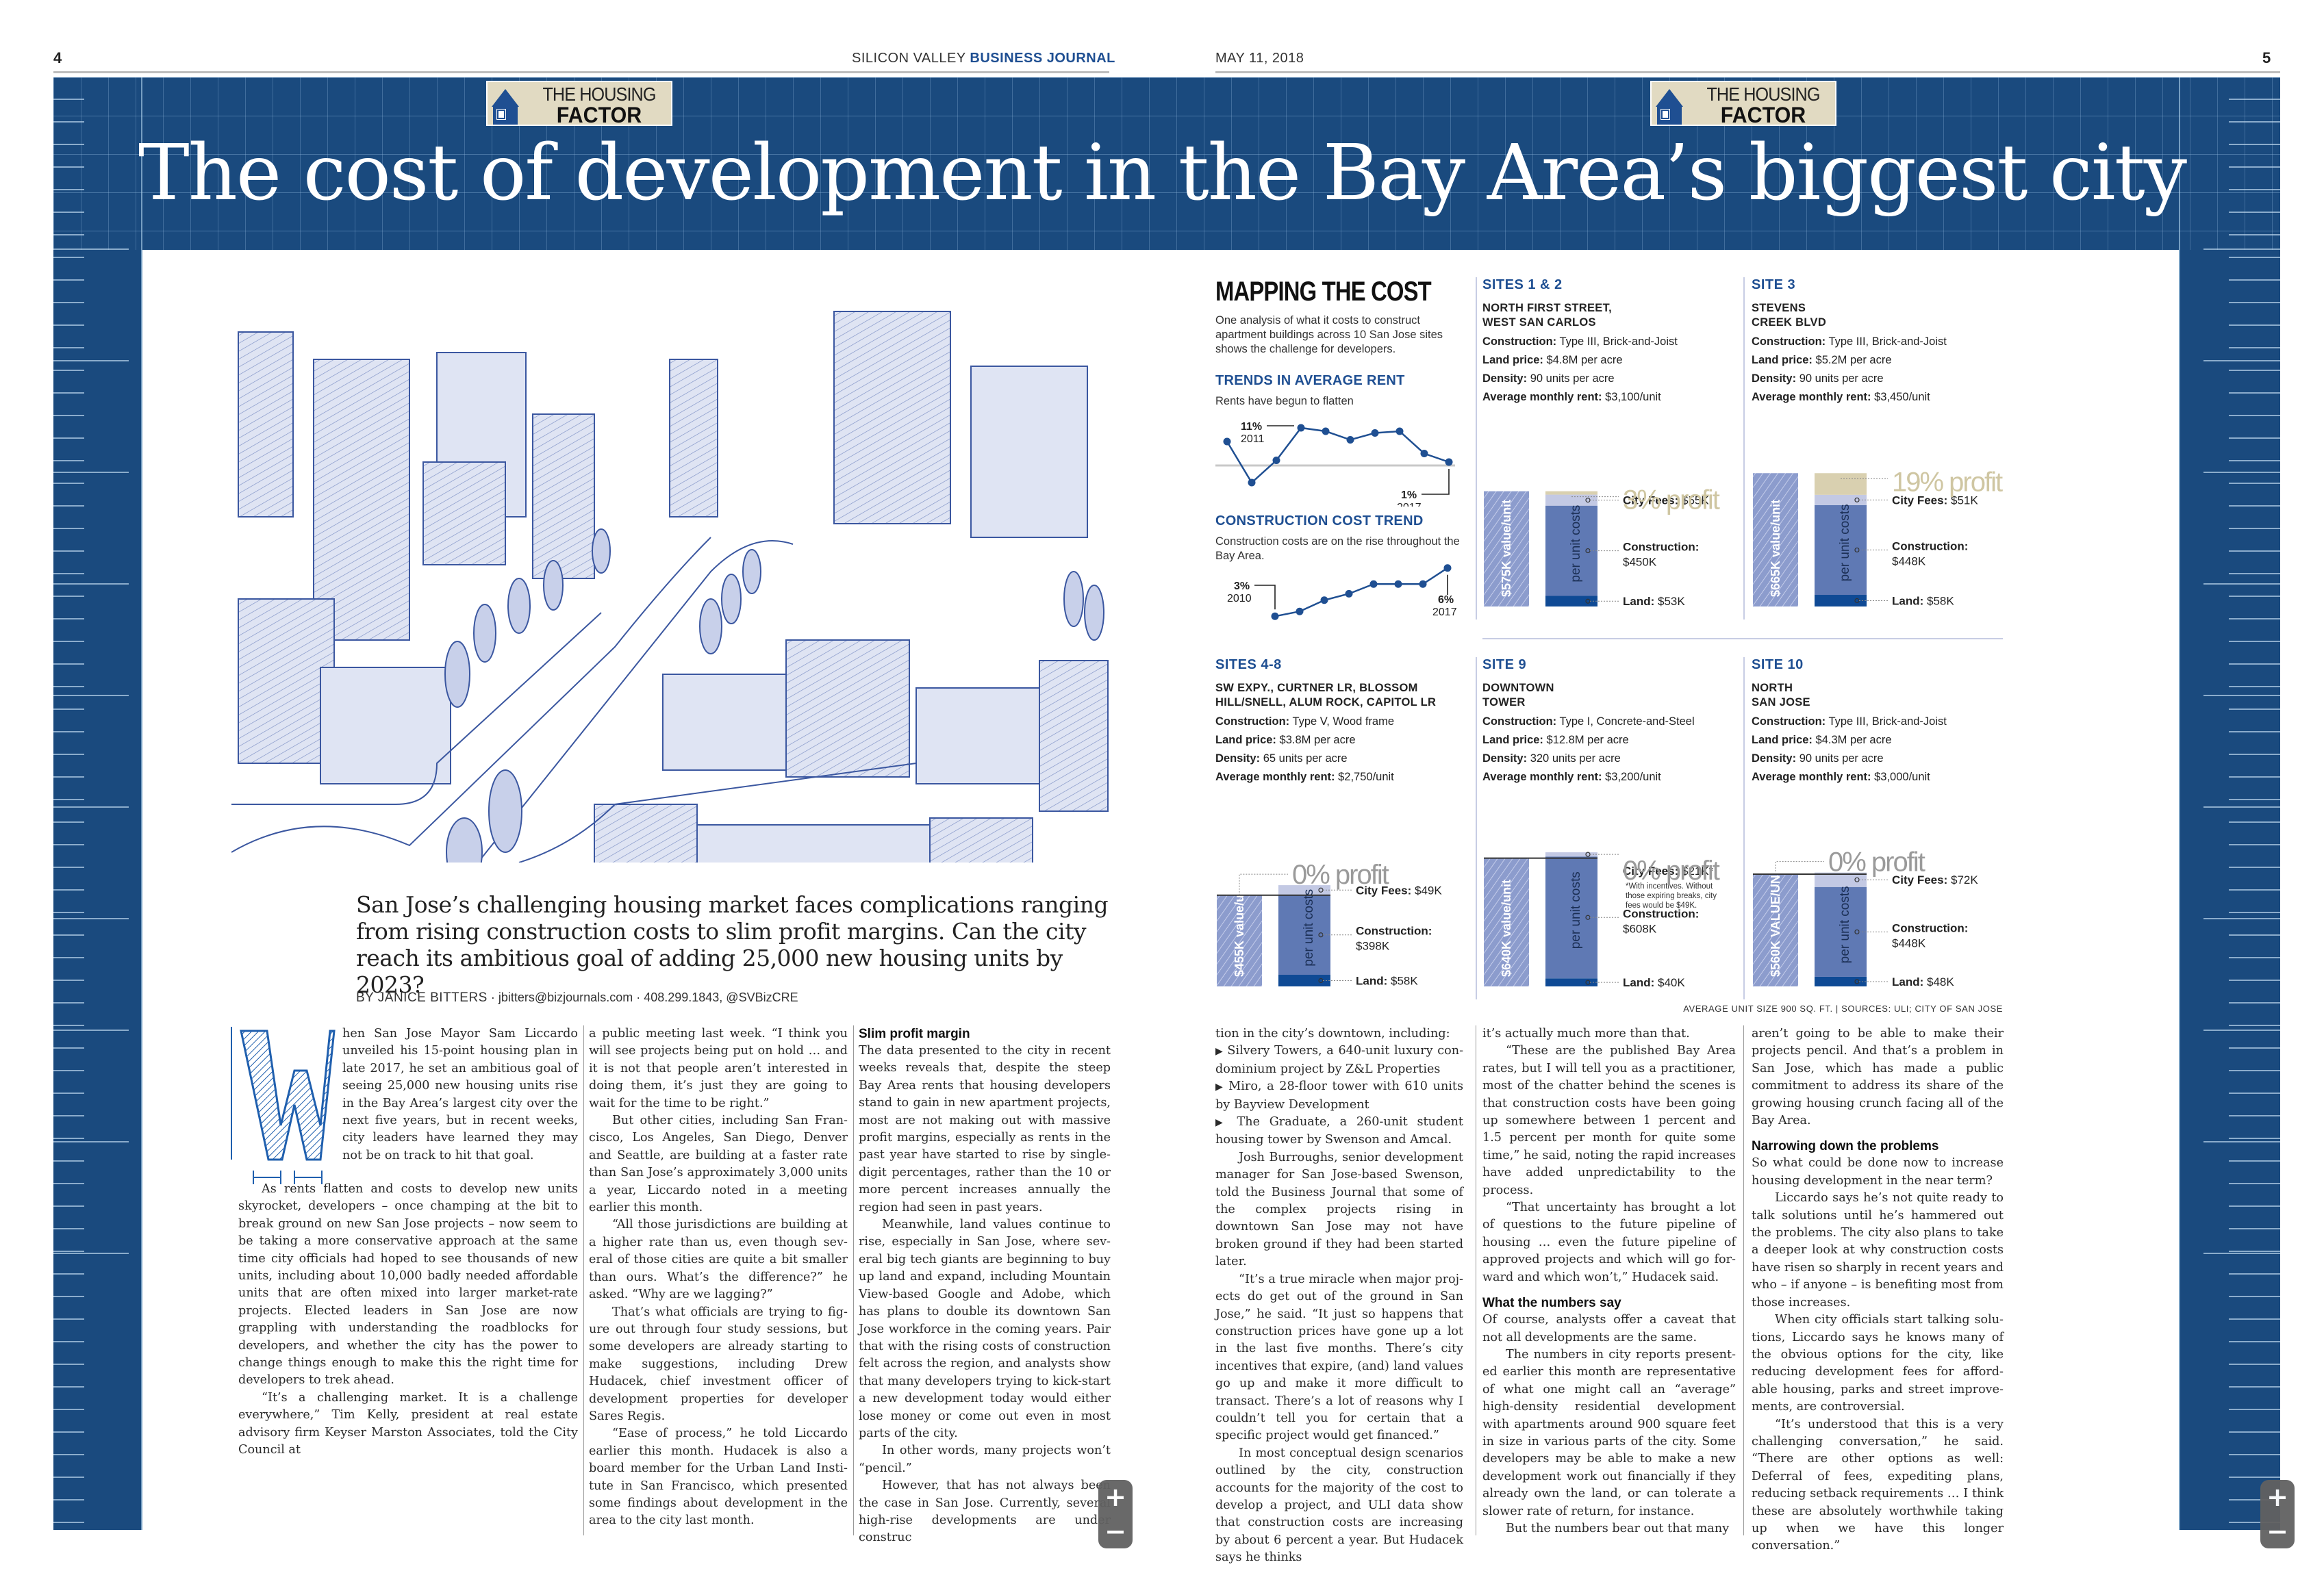 This screenshot has width=2324, height=1584. Describe the element at coordinates (58, 57) in the screenshot. I see `left-page-number: 4` at that location.